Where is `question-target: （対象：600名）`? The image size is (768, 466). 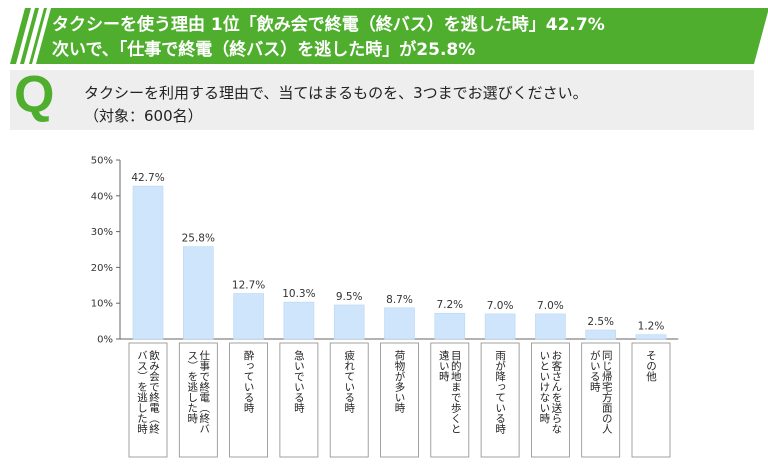
question-target: （対象：600名） is located at coordinates (143, 116).